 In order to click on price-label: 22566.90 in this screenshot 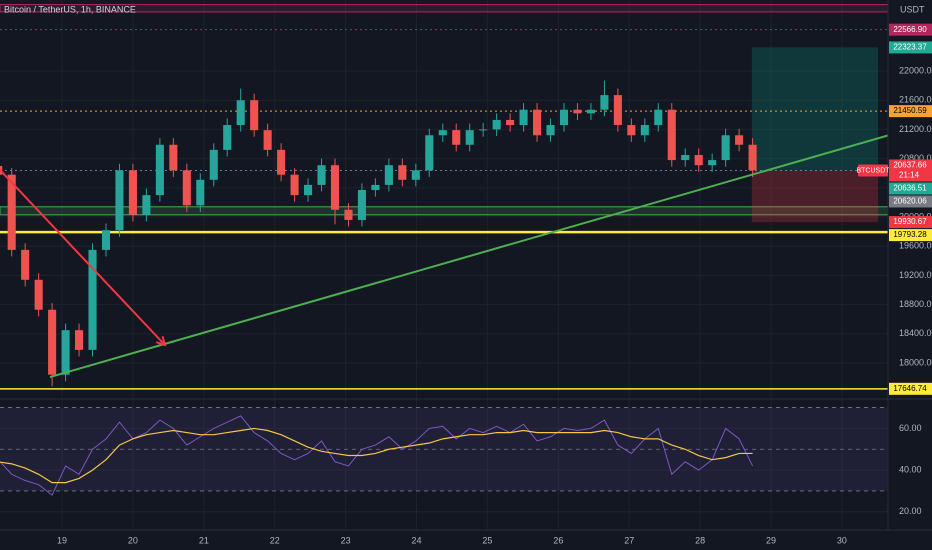, I will do `click(910, 29)`.